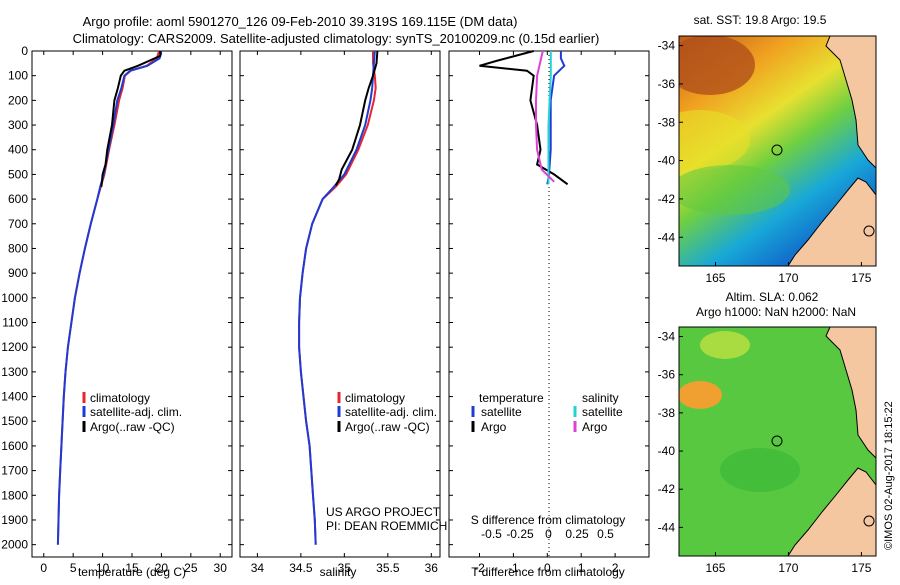 This screenshot has height=585, width=900. What do you see at coordinates (520, 534) in the screenshot?
I see `s-tick-label: -0.25` at bounding box center [520, 534].